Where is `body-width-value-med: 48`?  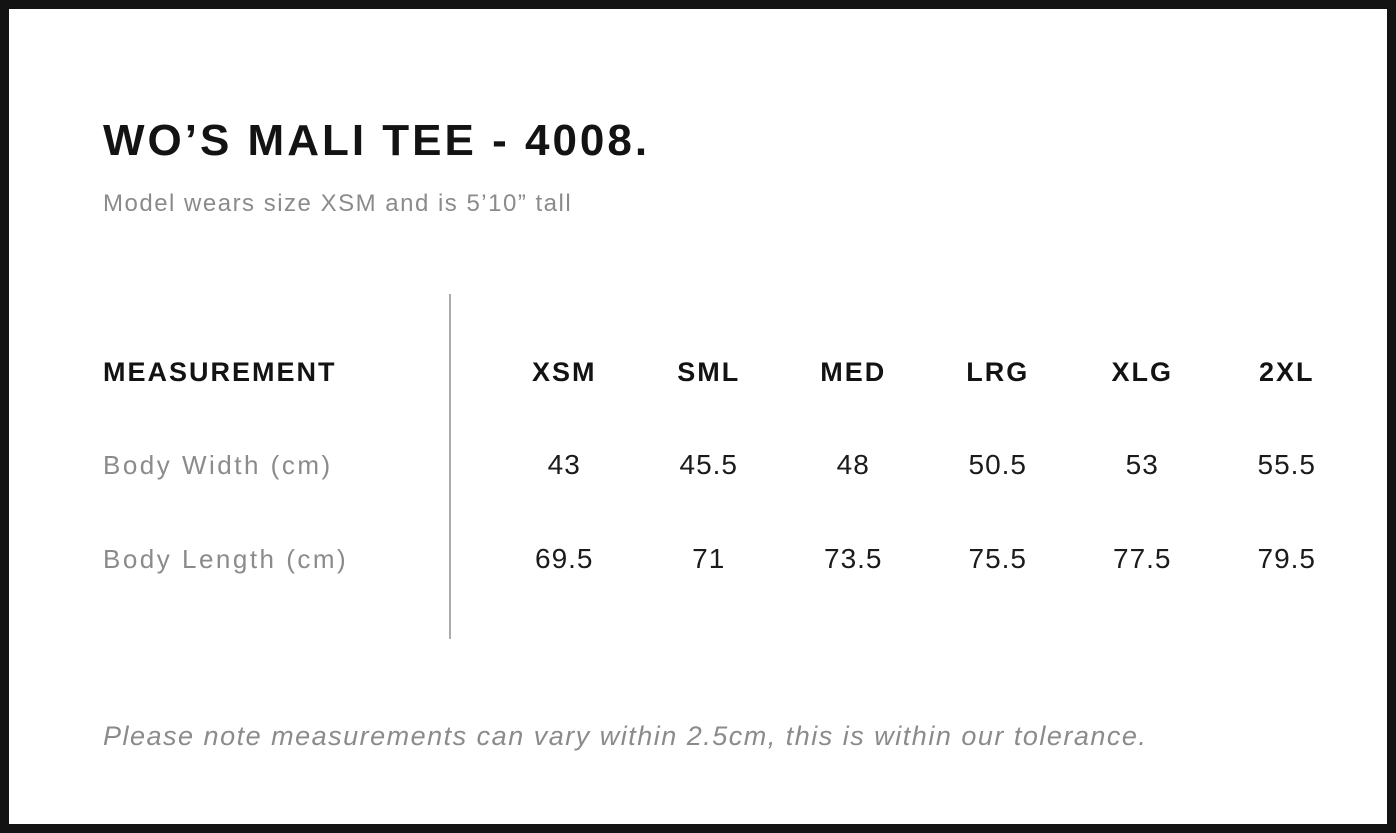
body-width-value-med: 48 is located at coordinates (853, 464).